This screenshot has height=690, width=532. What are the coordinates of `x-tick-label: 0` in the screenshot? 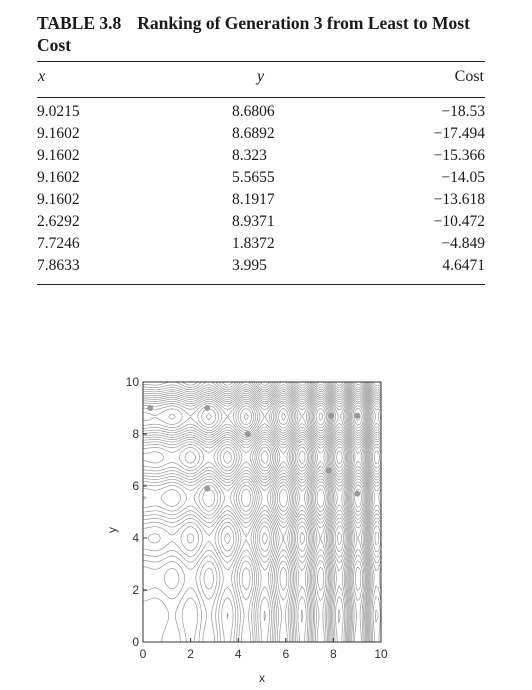 It's located at (143, 654).